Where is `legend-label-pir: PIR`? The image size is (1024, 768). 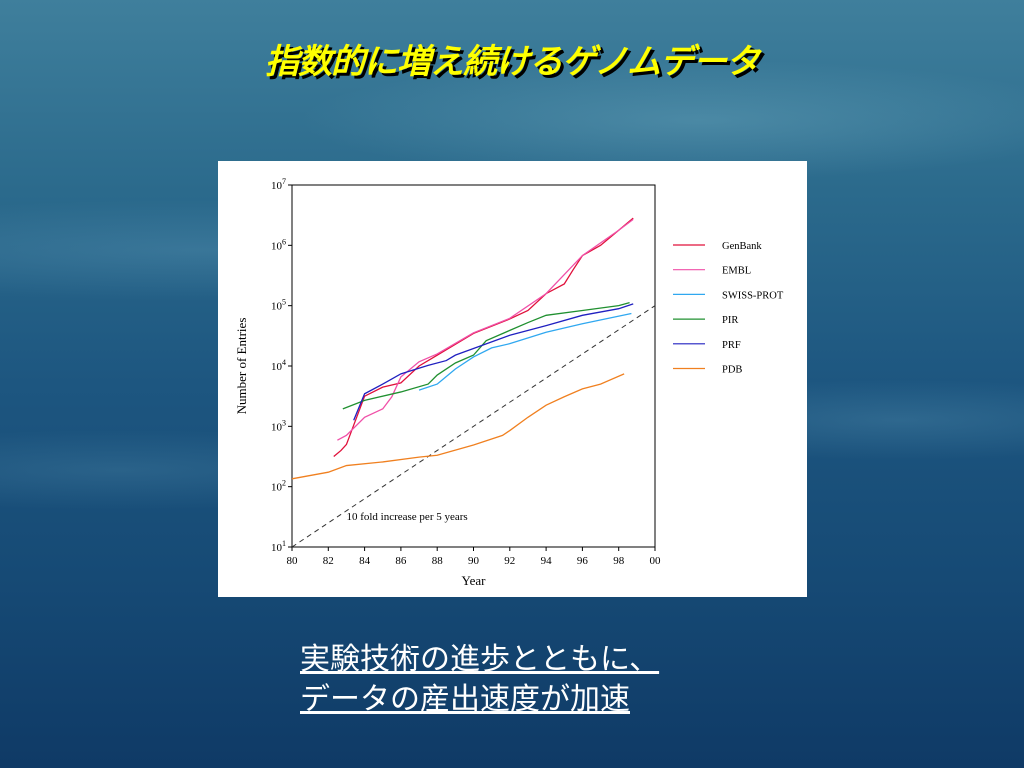
legend-label-pir: PIR is located at coordinates (730, 320).